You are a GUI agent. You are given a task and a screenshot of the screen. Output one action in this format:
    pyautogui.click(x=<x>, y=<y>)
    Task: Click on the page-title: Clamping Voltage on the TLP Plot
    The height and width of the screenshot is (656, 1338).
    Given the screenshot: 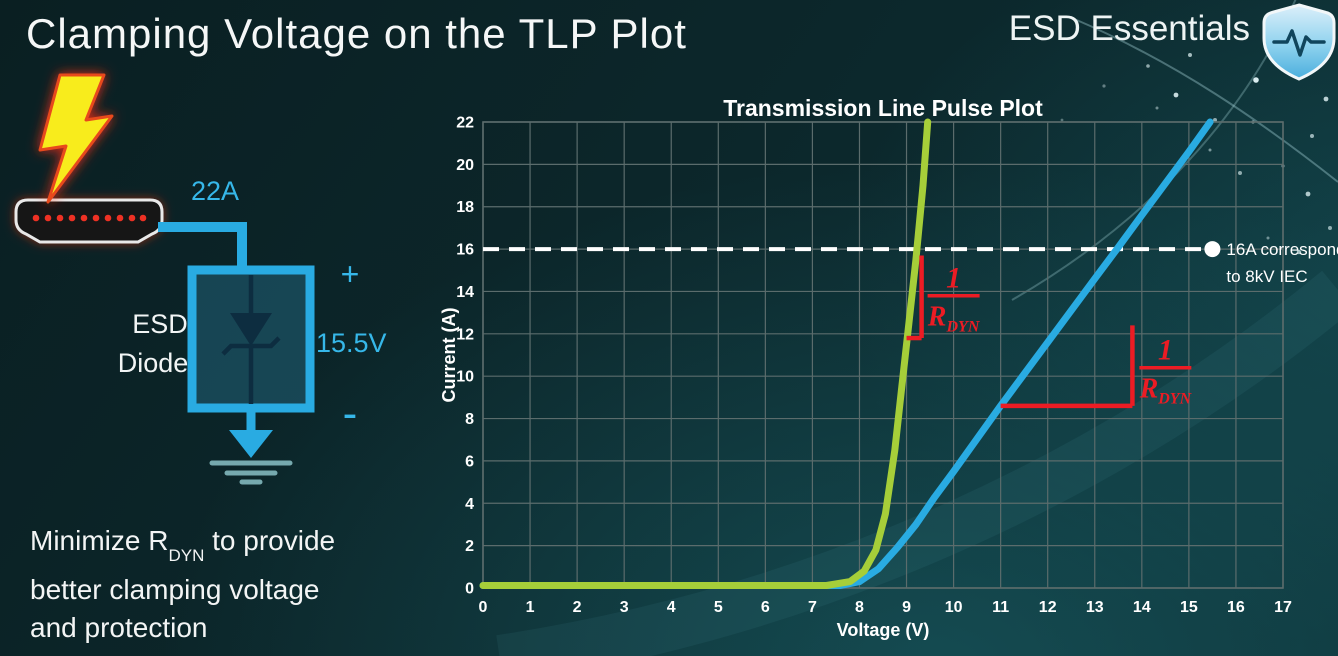 What is the action you would take?
    pyautogui.click(x=356, y=33)
    